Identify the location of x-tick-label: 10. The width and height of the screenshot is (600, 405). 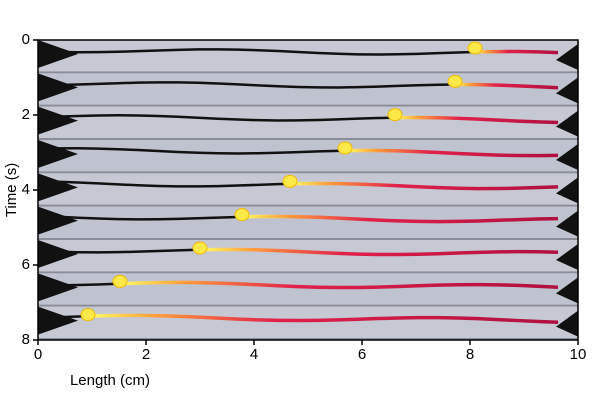
(578, 354).